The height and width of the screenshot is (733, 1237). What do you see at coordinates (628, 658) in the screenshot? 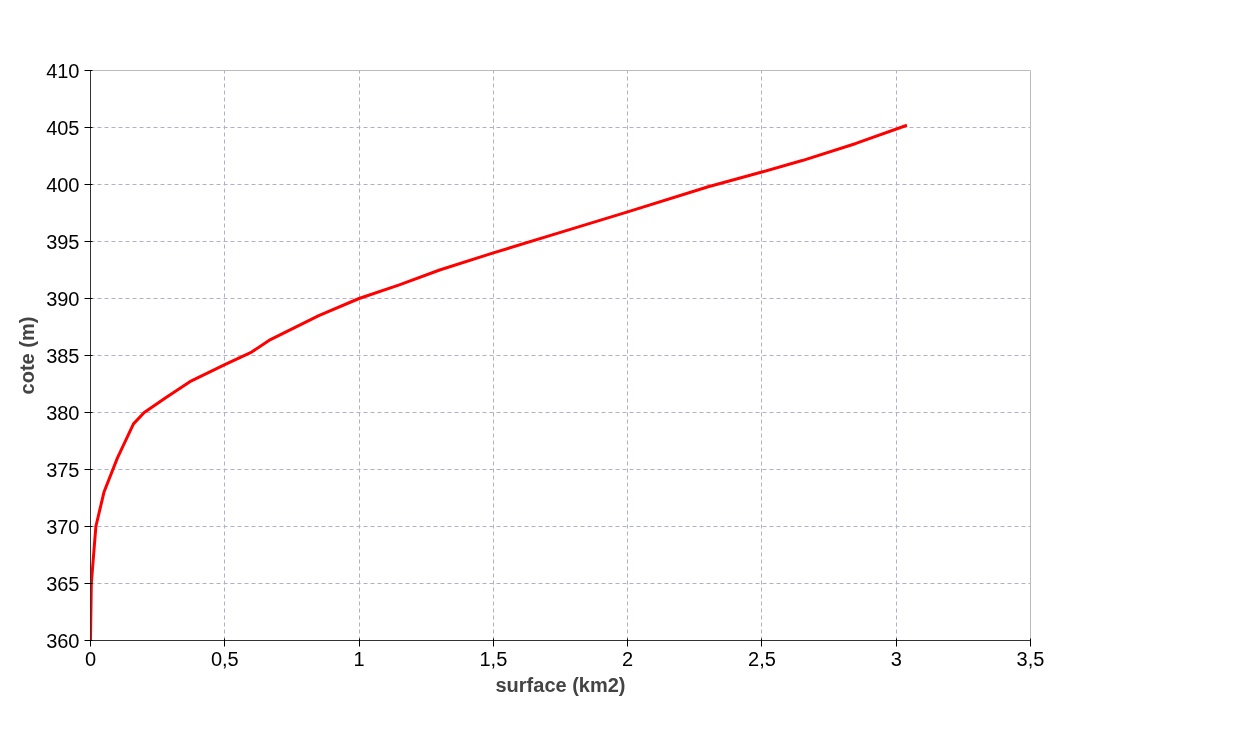
I see `x-tick-label: 2` at bounding box center [628, 658].